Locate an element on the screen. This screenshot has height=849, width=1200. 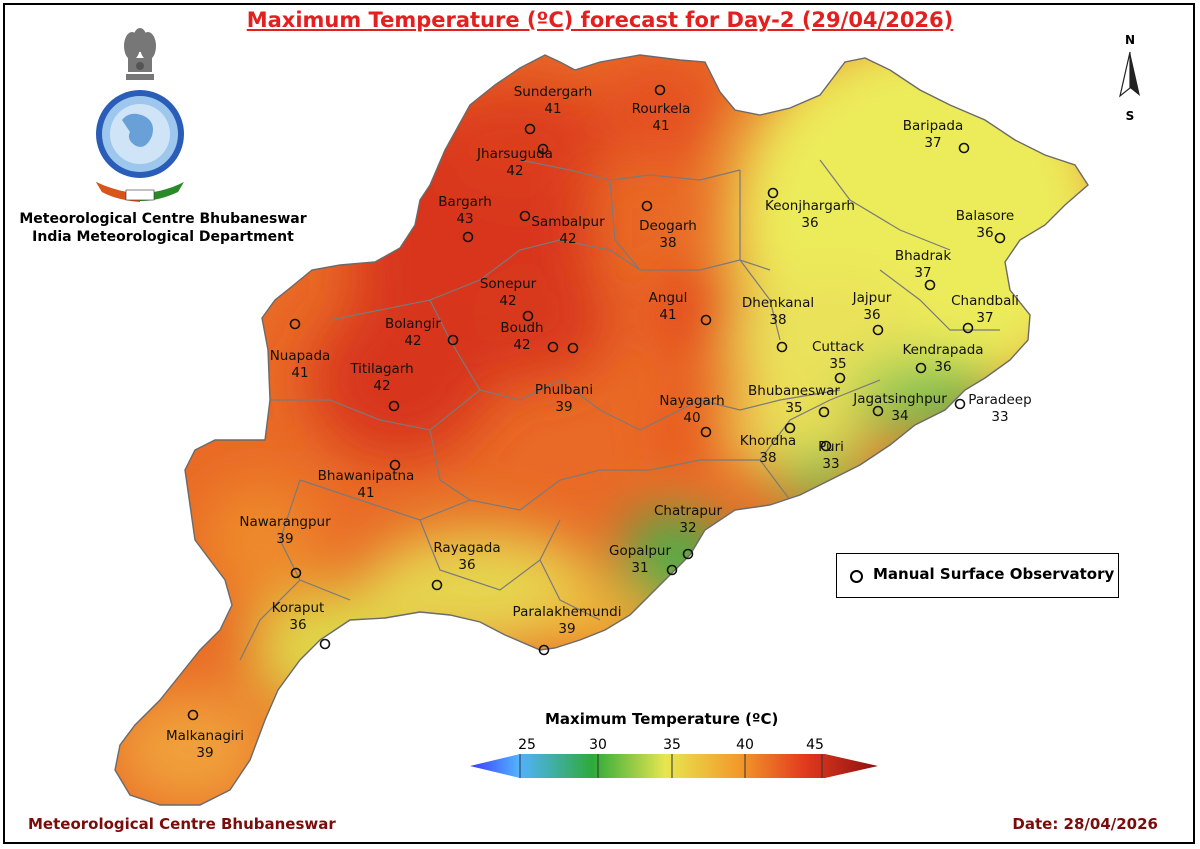
station-label-malkanagiri: Malkanagiri 39 is located at coordinates (205, 745).